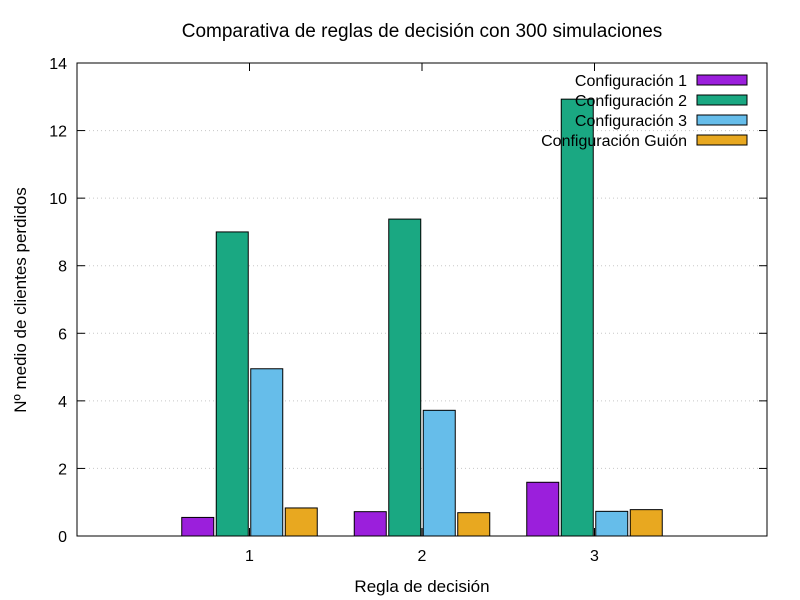 This screenshot has height=600, width=800. I want to click on legend-label: Configuración 2, so click(631, 101).